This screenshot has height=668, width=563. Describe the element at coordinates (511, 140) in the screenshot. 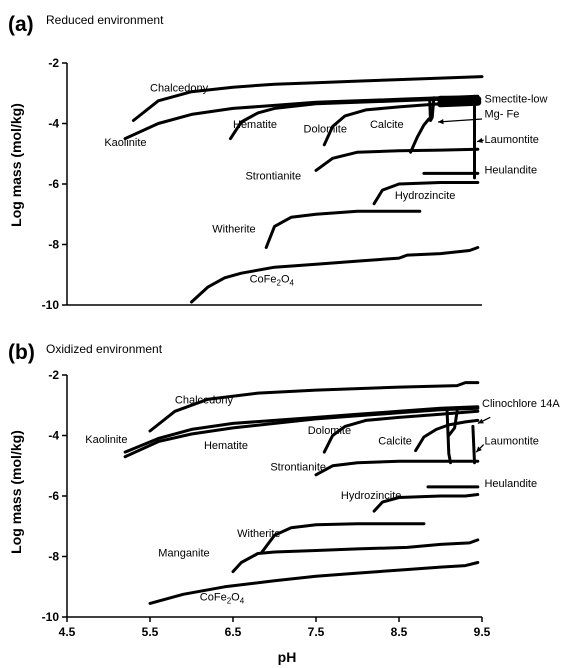

I see `panel-a-curve-label: Laumontite` at that location.